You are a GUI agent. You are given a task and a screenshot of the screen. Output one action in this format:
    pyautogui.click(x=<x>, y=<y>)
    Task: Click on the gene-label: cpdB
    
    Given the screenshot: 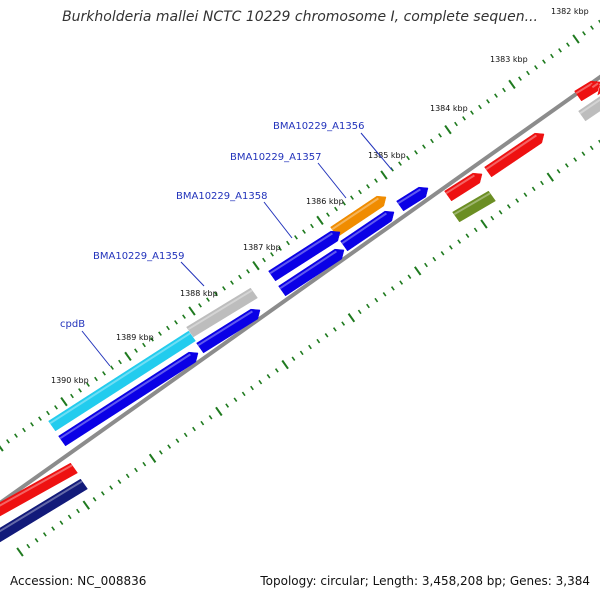 What is the action you would take?
    pyautogui.click(x=72, y=324)
    